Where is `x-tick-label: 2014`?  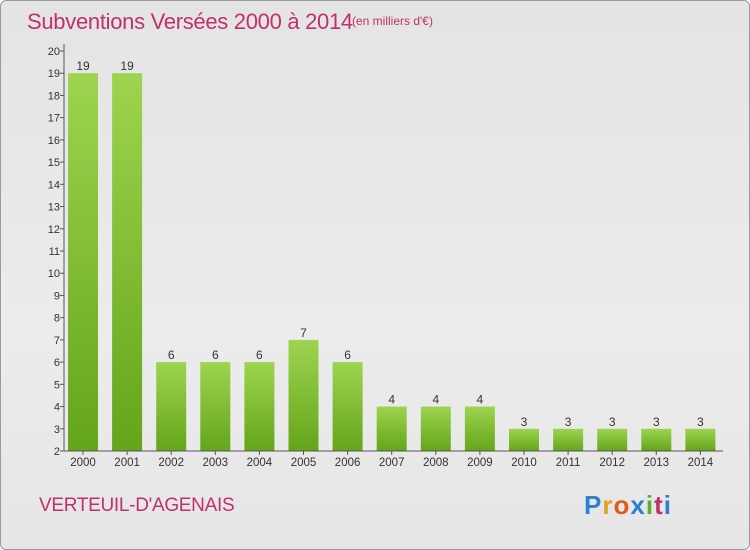 x-tick-label: 2014 is located at coordinates (701, 463).